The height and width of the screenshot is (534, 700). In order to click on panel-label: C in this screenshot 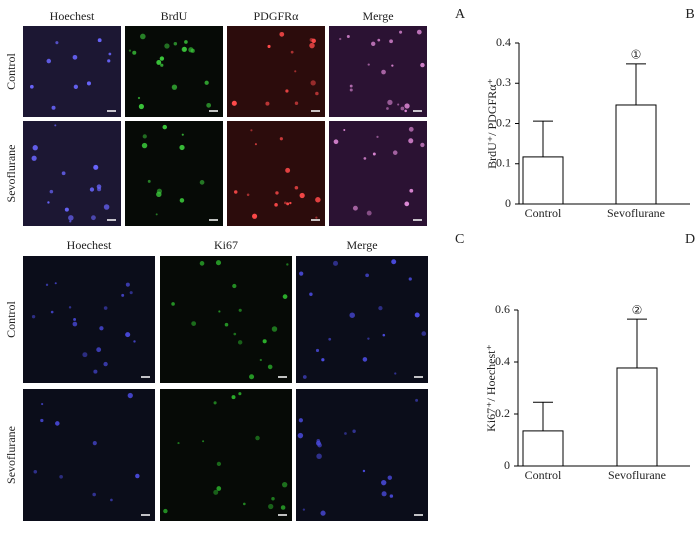, I will do `click(459, 239)`.